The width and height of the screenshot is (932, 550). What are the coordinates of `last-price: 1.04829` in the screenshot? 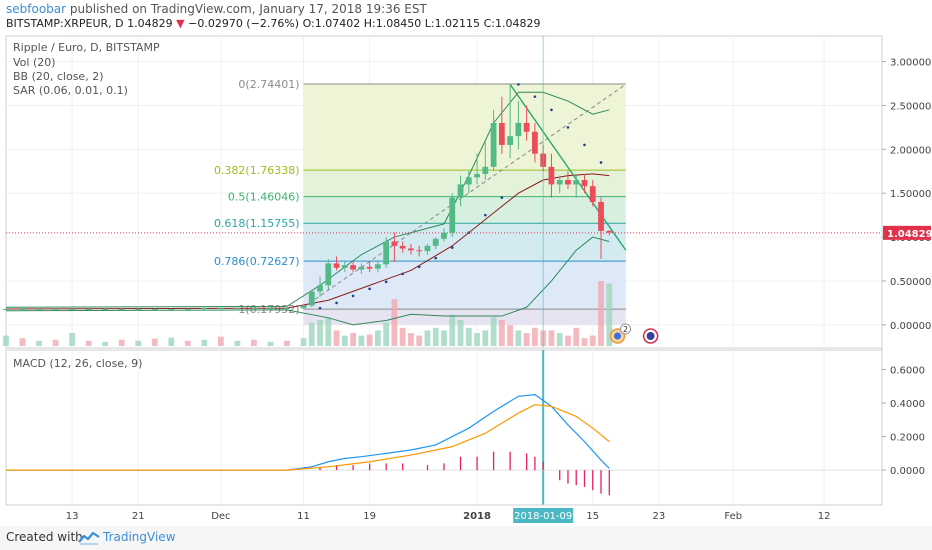 It's located at (150, 23).